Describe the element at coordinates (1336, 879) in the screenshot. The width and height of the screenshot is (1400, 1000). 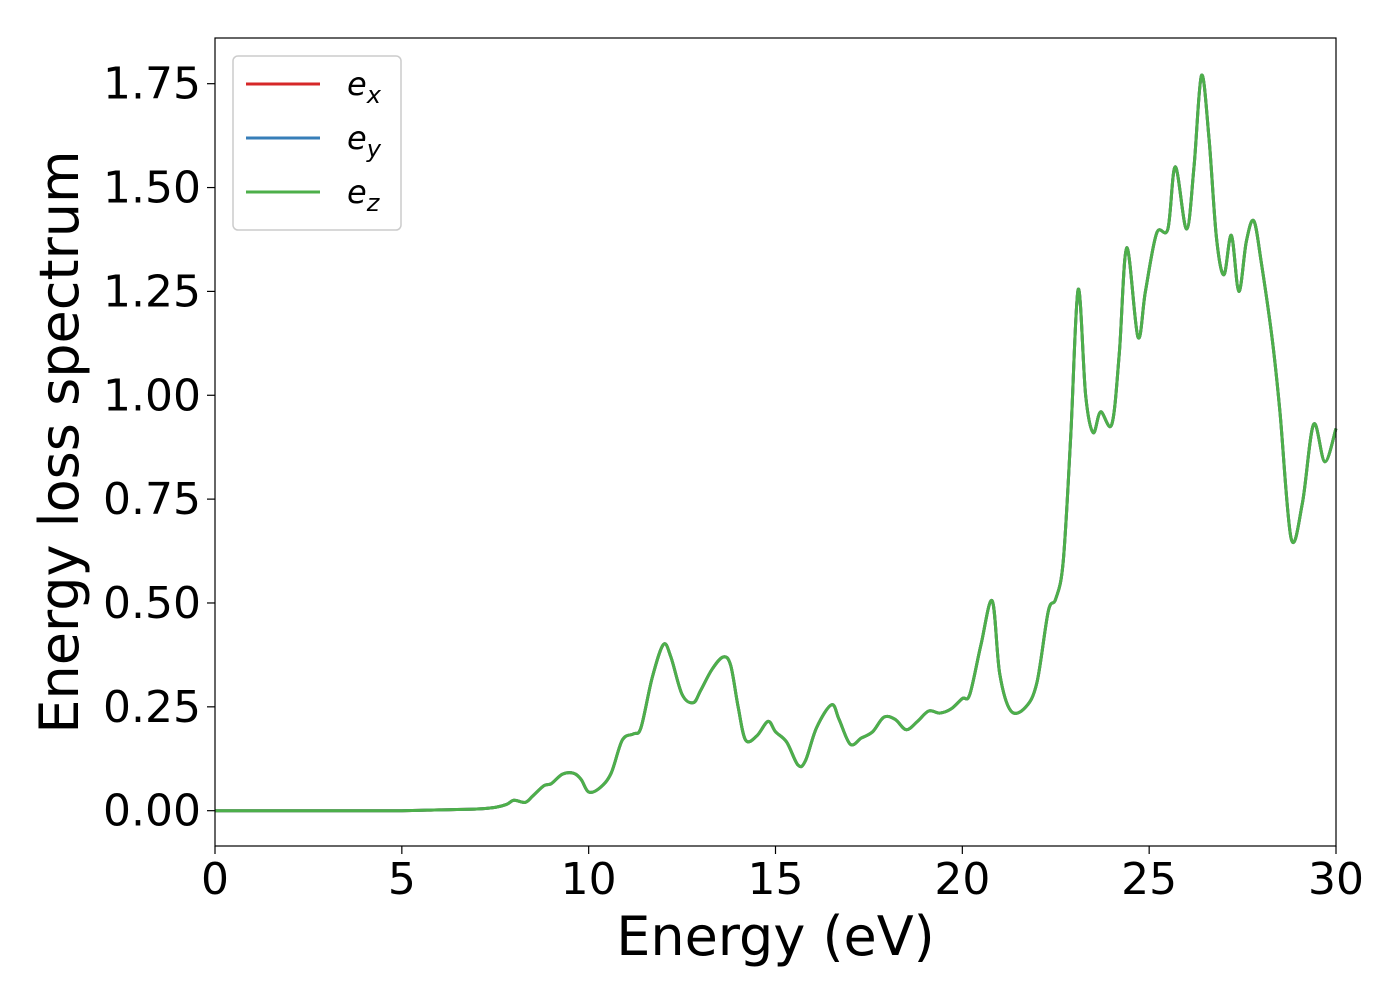
I see `x-tick-label: 30` at that location.